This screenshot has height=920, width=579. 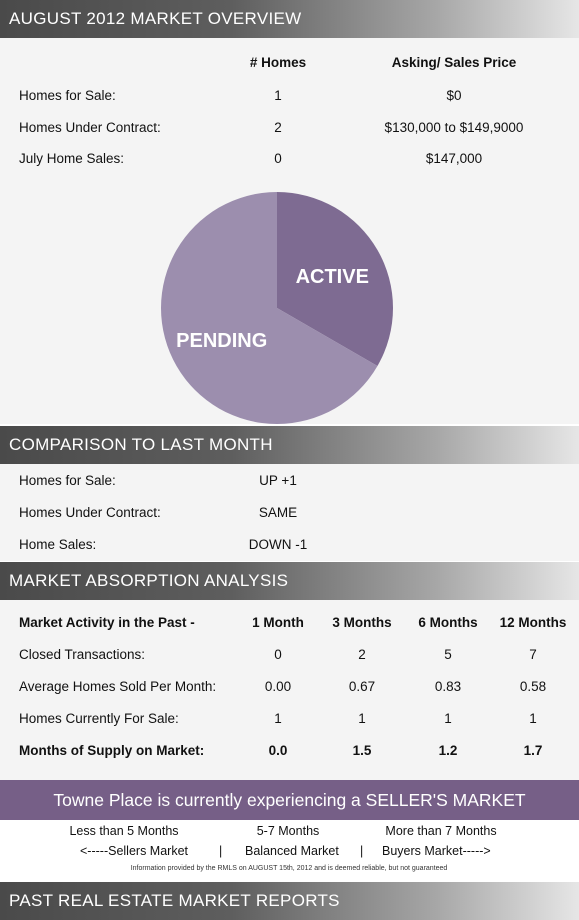 What do you see at coordinates (454, 127) in the screenshot?
I see `overview-row-price: $130,000 to $149,9000` at bounding box center [454, 127].